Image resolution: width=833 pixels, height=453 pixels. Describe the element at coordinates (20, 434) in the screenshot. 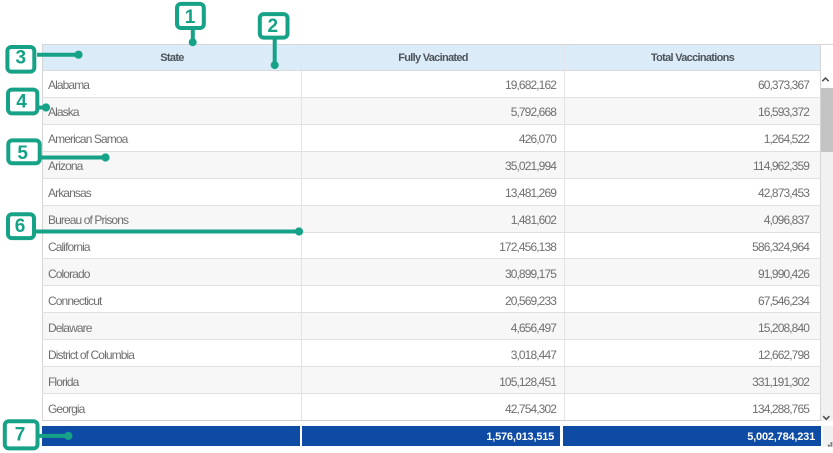

I see `svg-text: 7` at that location.